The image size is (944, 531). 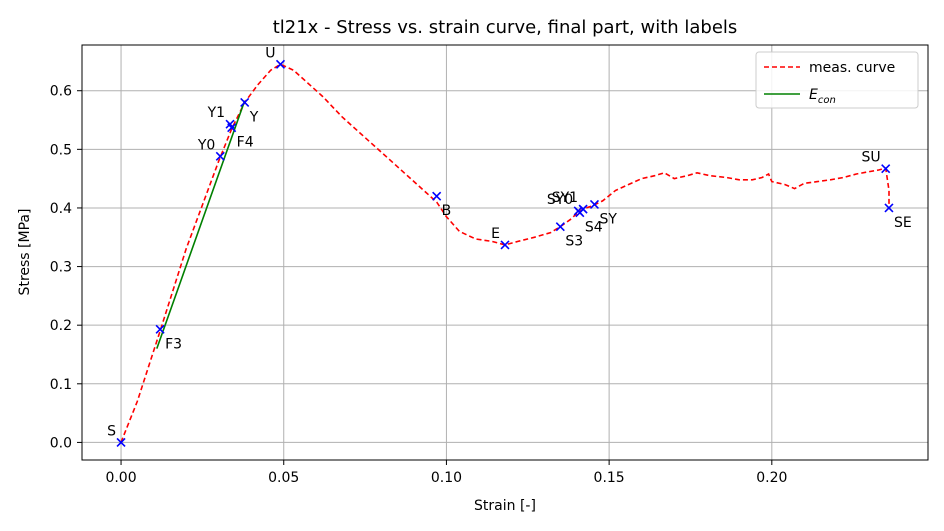 What do you see at coordinates (173, 344) in the screenshot?
I see `point-label-f3: F3` at bounding box center [173, 344].